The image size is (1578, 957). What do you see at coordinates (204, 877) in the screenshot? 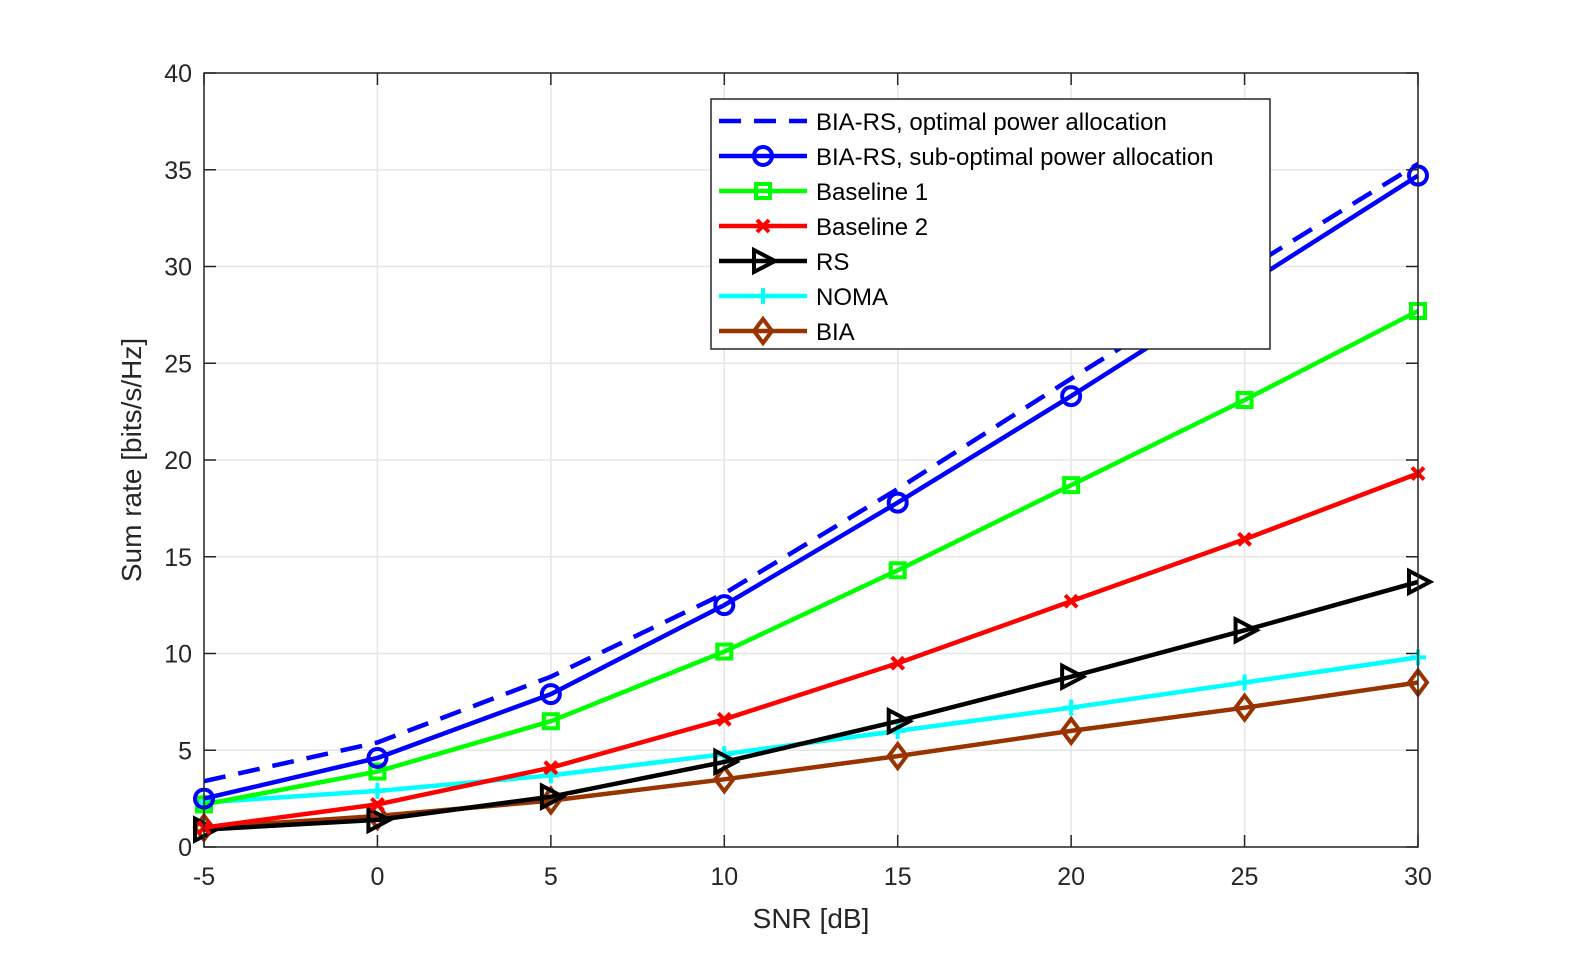
I see `x-tick-label: -5` at bounding box center [204, 877].